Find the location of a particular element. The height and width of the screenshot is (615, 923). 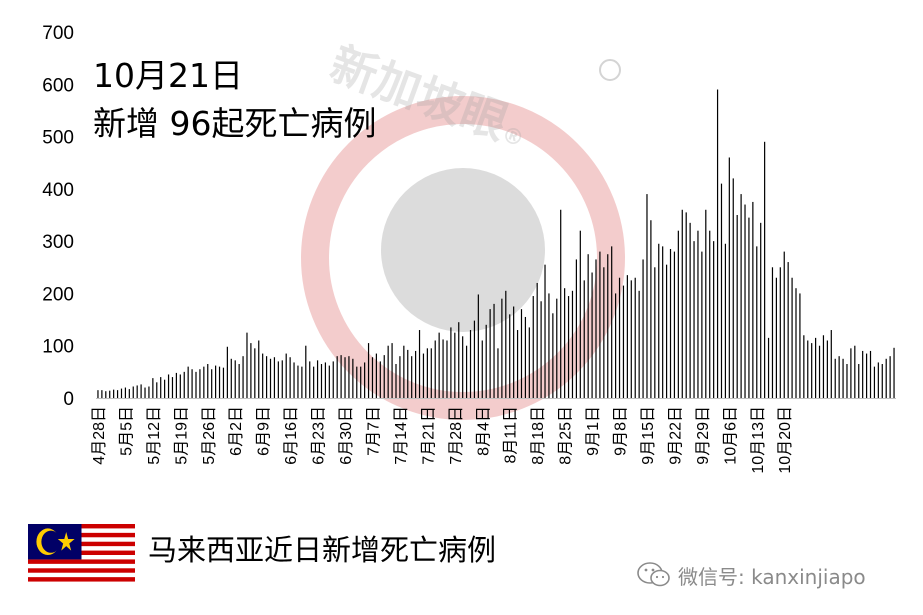

x-tick-label: 5月12日 is located at coordinates (154, 435).